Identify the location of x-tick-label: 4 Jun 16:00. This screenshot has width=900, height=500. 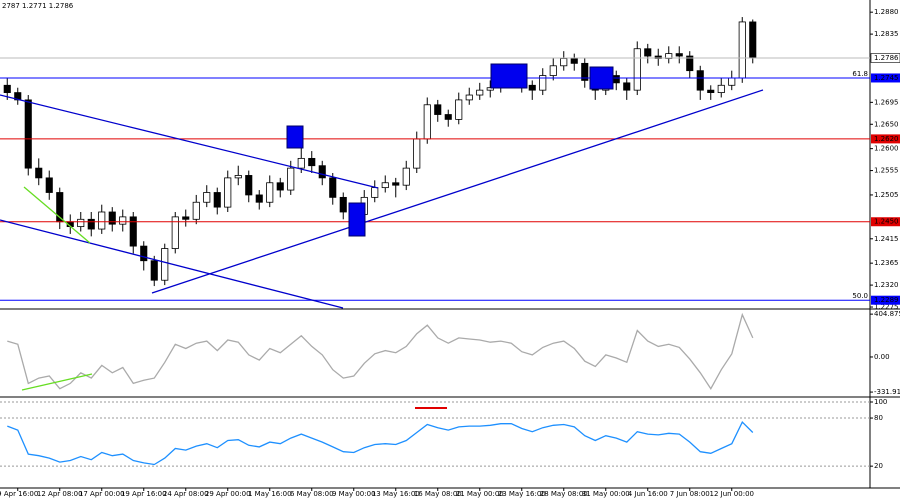
(648, 494).